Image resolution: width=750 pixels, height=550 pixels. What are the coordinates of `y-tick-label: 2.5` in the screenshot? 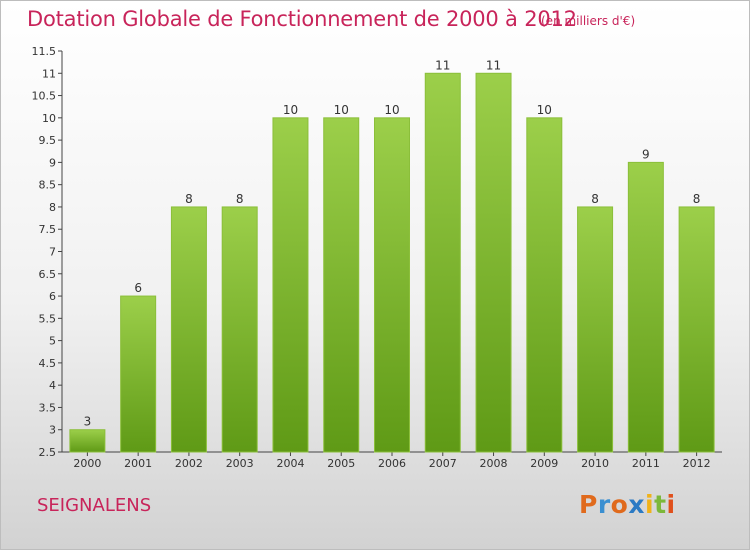 It's located at (48, 452).